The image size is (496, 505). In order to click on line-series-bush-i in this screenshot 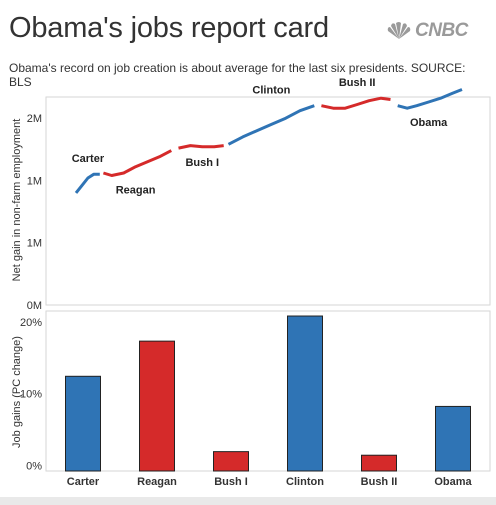, I will do `click(201, 147)`.